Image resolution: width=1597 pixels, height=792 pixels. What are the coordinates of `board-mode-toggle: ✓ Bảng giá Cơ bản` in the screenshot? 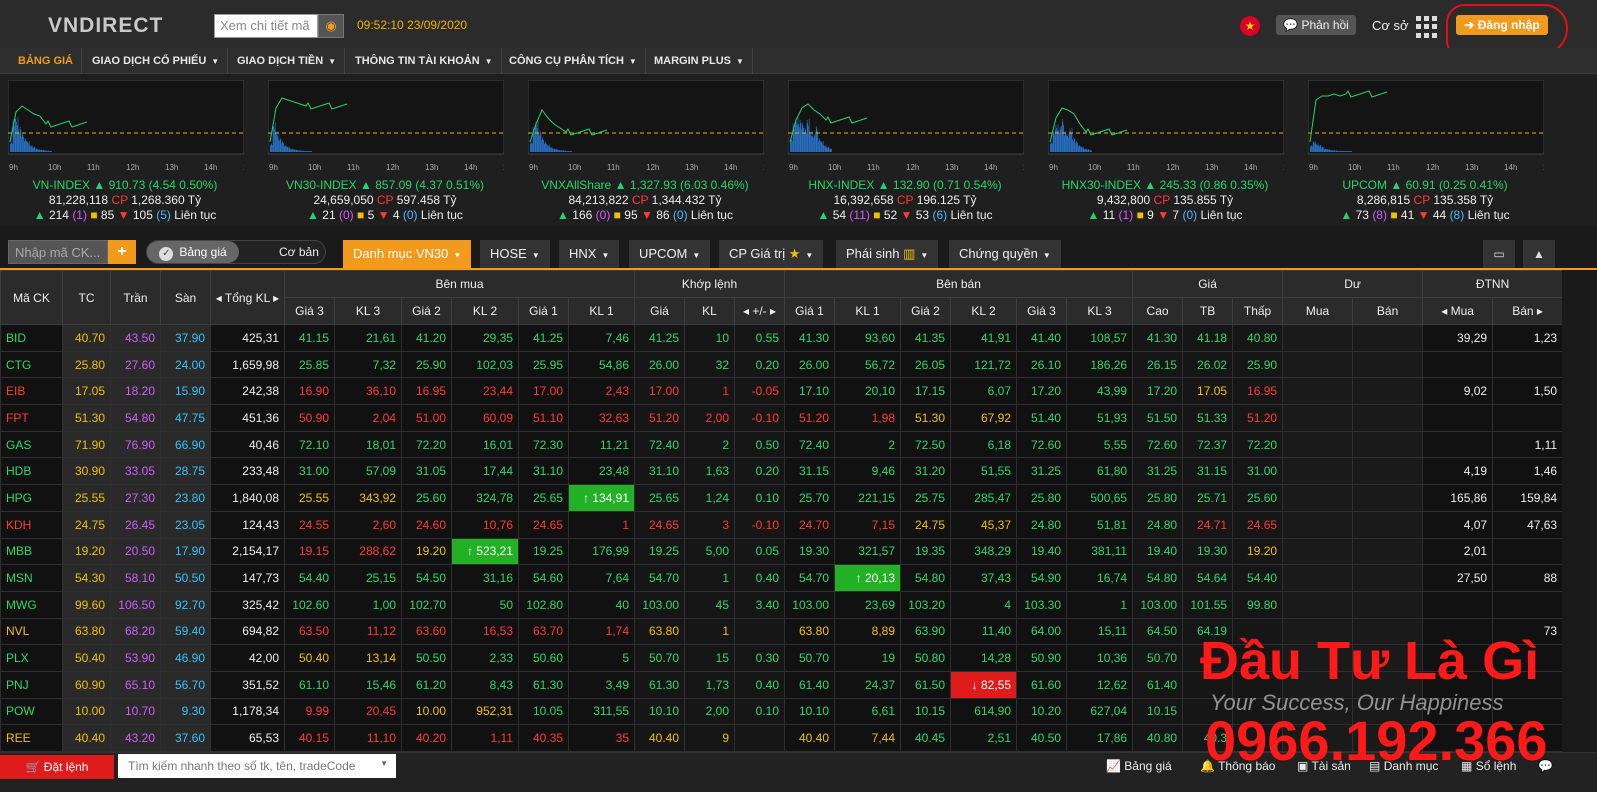 It's located at (236, 252).